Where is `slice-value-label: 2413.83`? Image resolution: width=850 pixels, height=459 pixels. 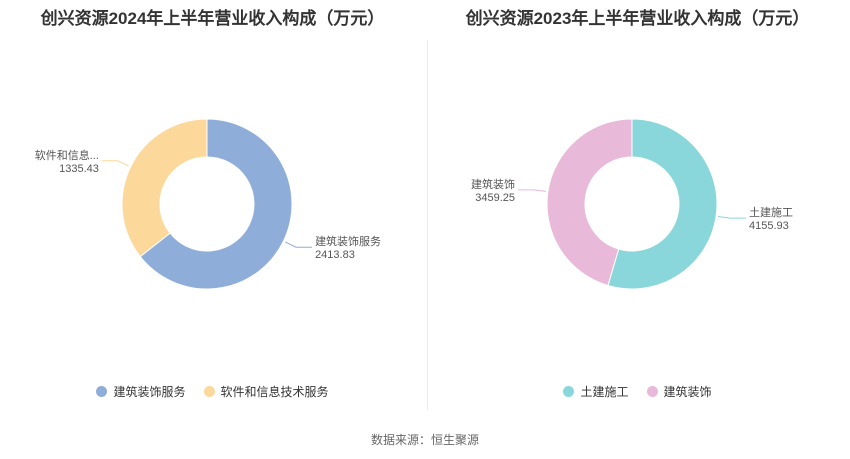 slice-value-label: 2413.83 is located at coordinates (335, 255).